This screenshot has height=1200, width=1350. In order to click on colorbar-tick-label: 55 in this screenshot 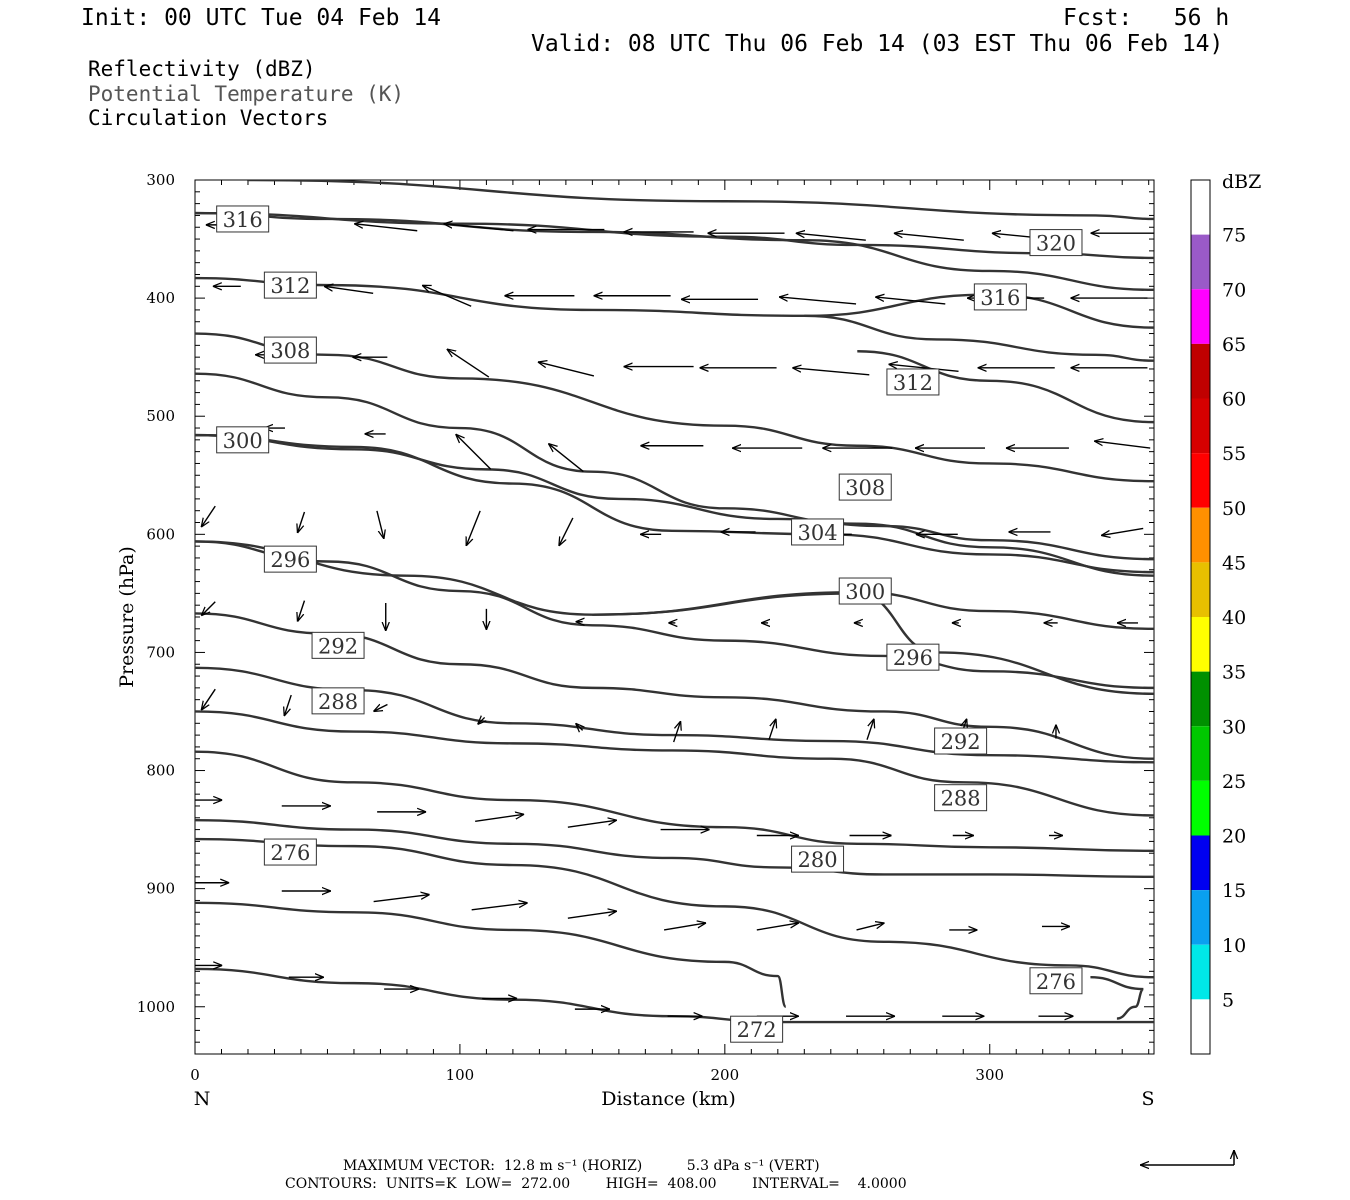, I will do `click(1234, 454)`.